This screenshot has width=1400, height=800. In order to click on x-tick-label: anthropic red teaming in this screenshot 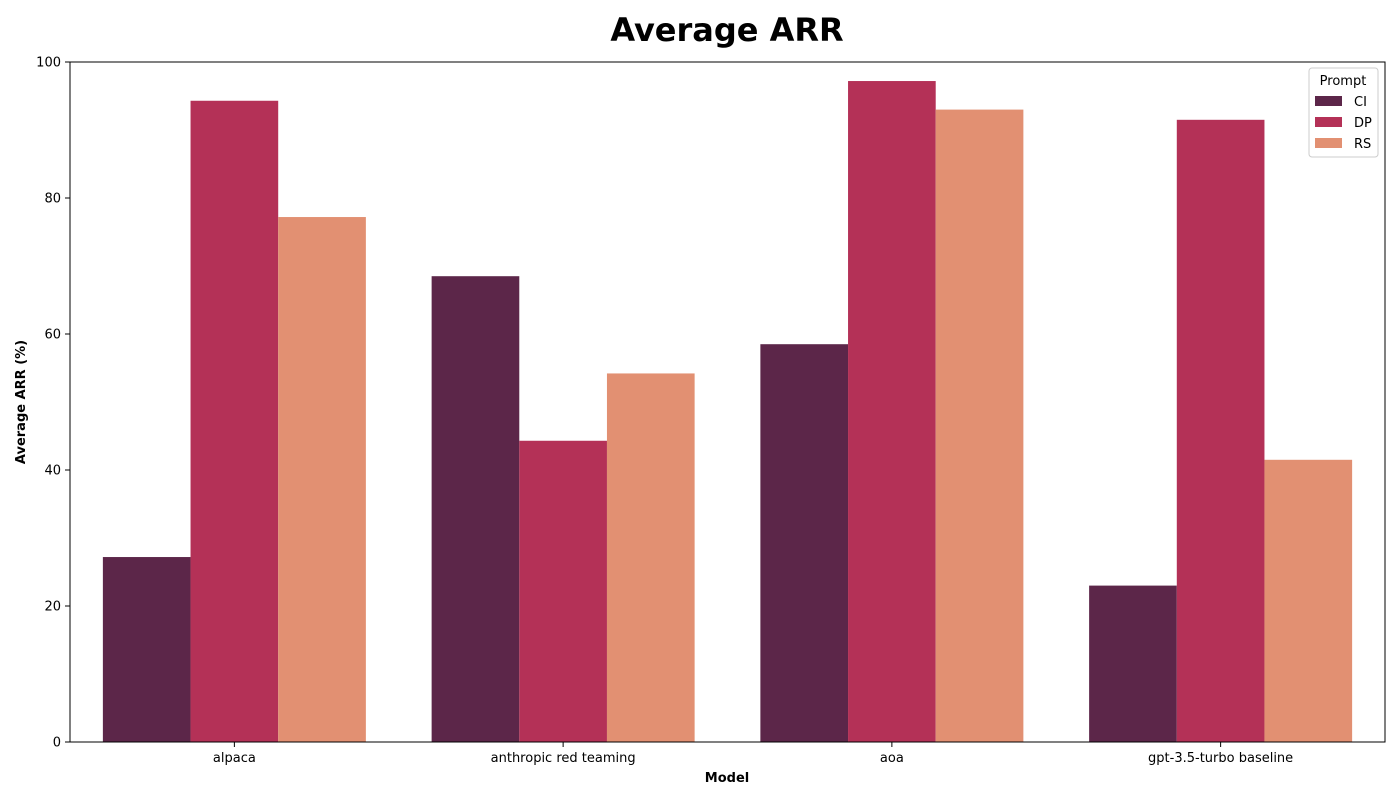, I will do `click(563, 758)`.